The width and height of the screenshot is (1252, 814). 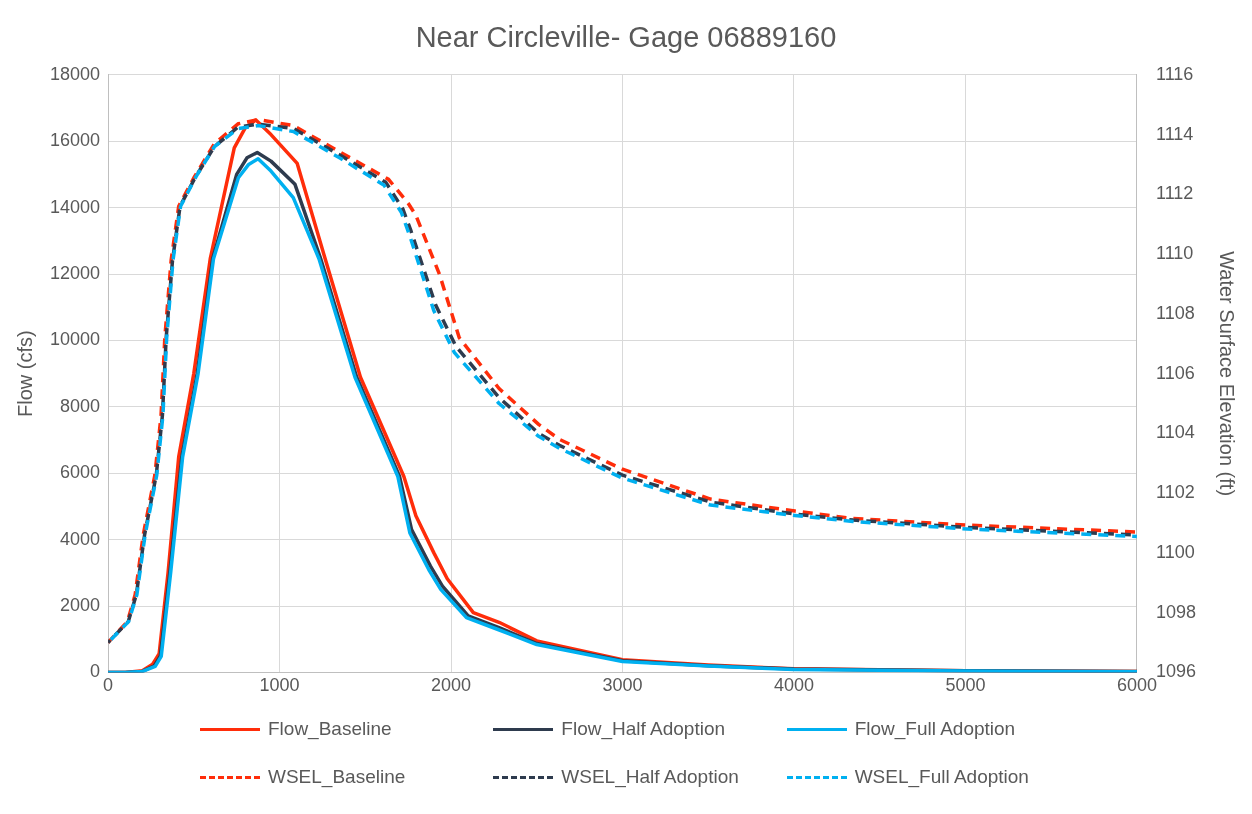 What do you see at coordinates (935, 729) in the screenshot?
I see `legend-label: Flow_Full Adoption` at bounding box center [935, 729].